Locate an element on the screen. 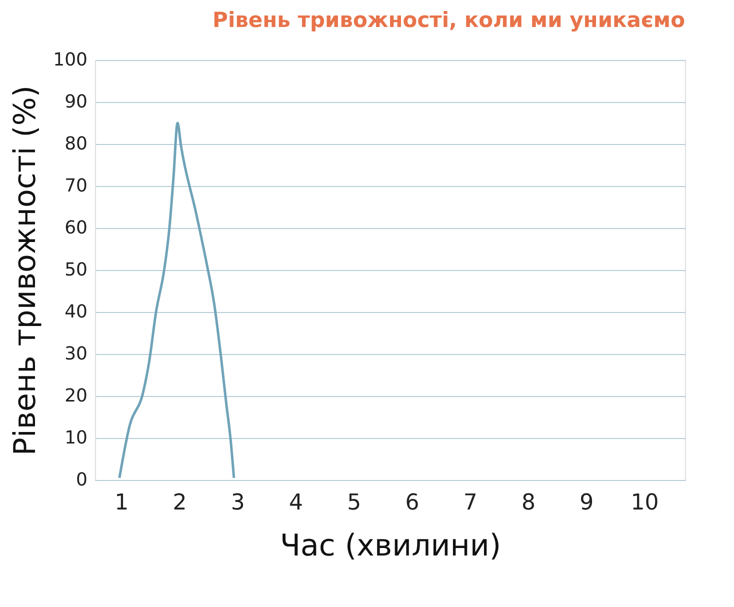 This screenshot has width=734, height=607. x-tick-label: 5 is located at coordinates (354, 503).